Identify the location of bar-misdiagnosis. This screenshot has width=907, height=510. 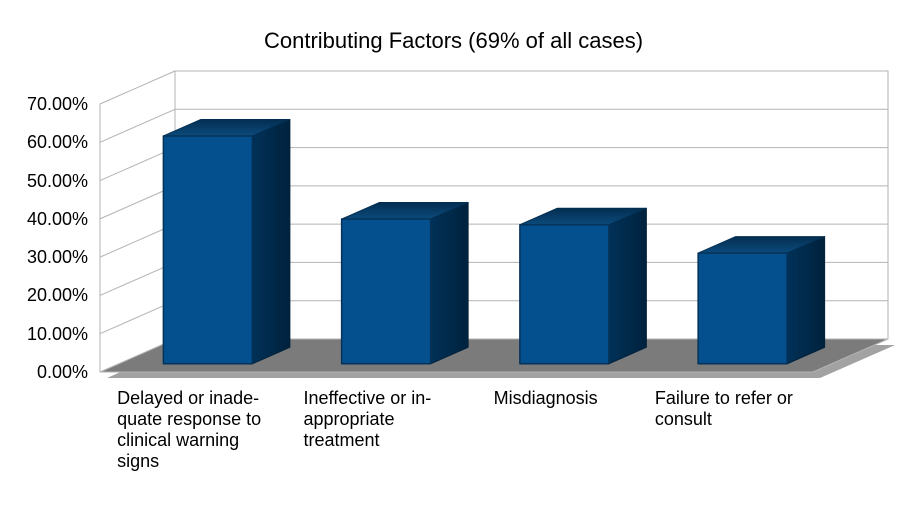
(583, 286).